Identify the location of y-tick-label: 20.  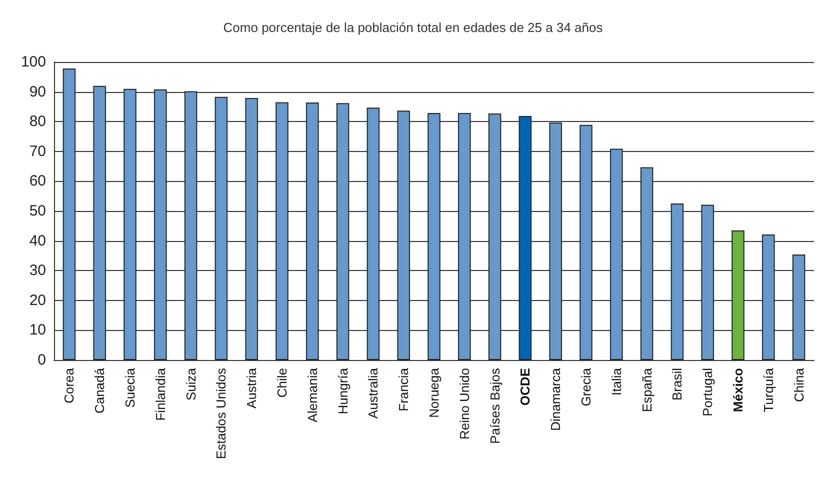
(37, 300).